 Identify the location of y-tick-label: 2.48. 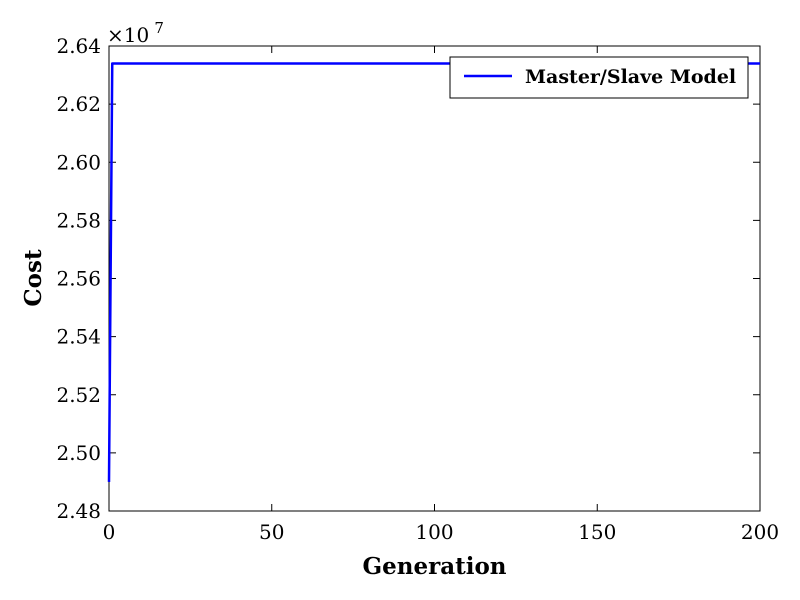
(78, 511).